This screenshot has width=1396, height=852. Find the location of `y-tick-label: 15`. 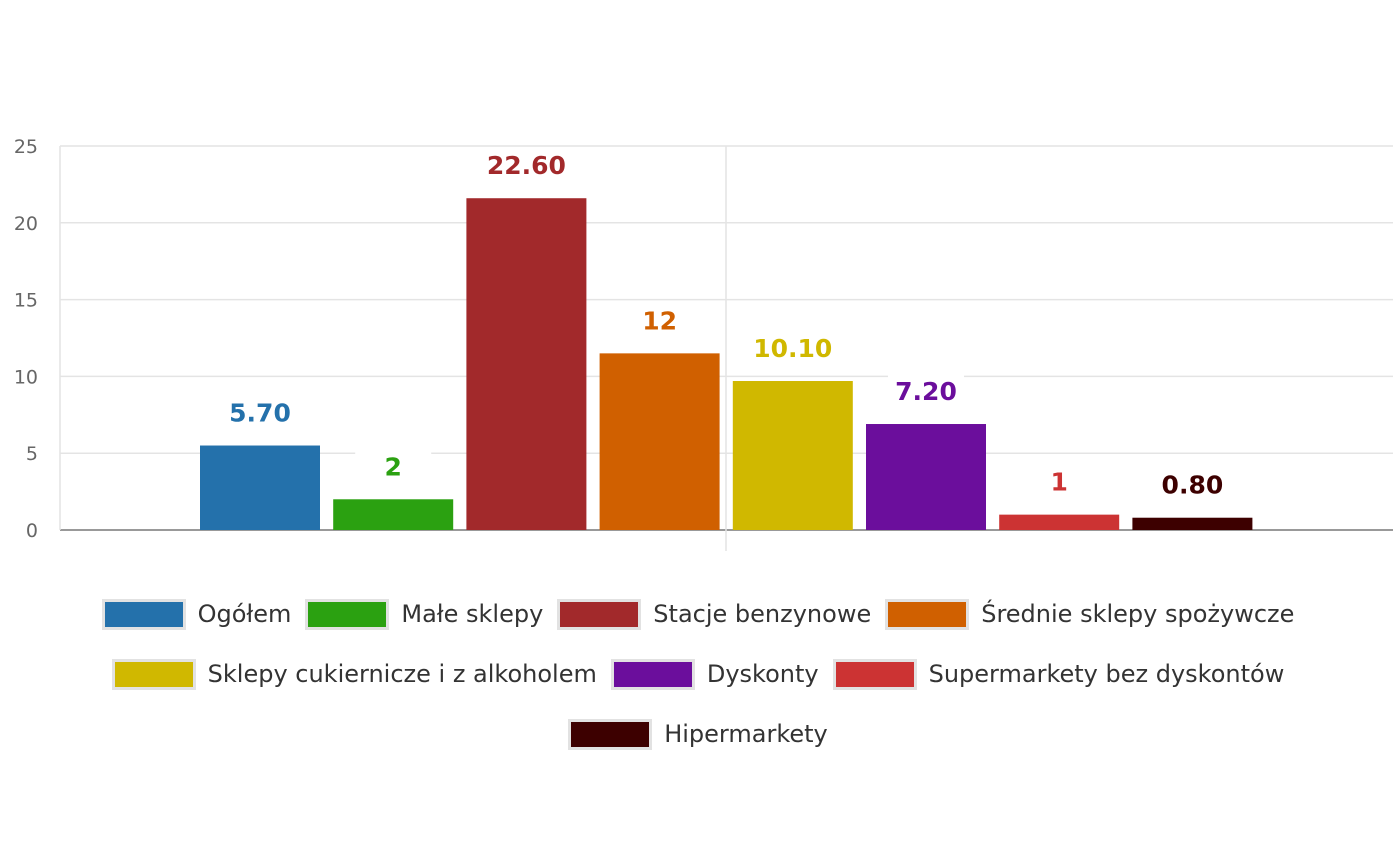

y-tick-label: 15 is located at coordinates (26, 301).